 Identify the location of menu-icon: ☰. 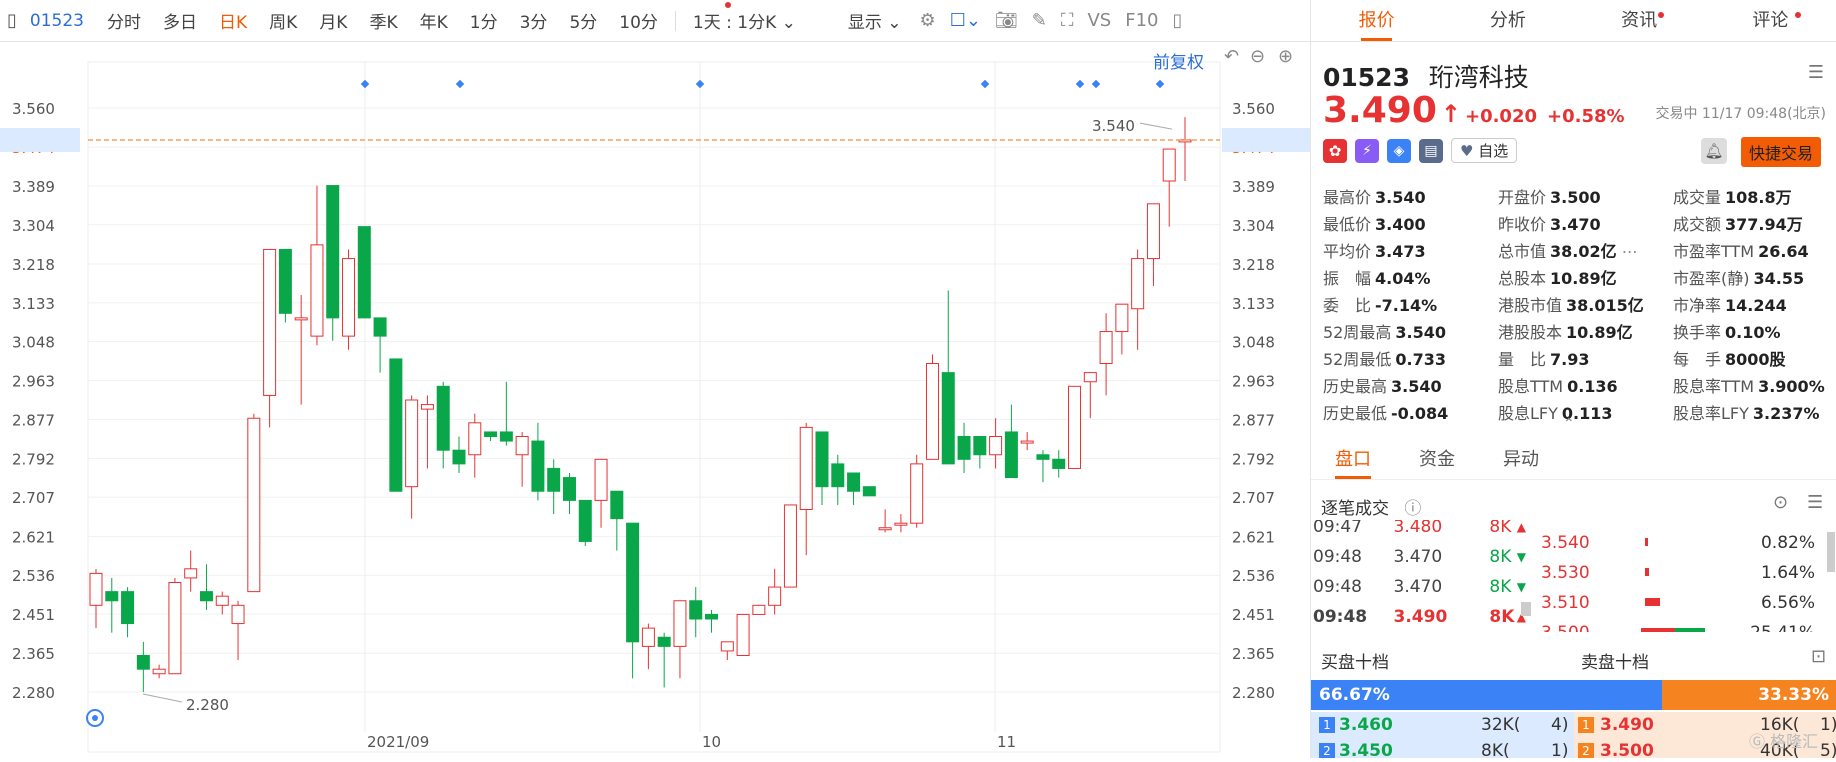
(1815, 502).